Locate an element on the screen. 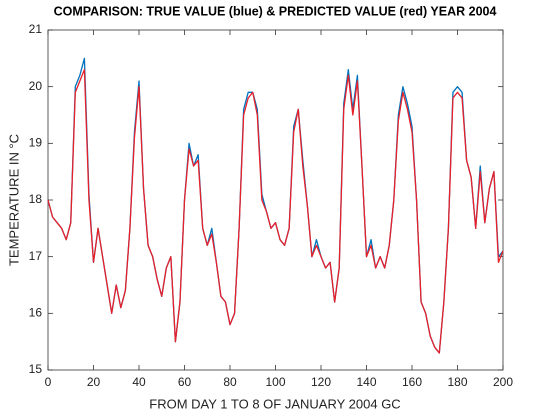 This screenshot has height=418, width=550. x-tick-label: 180 is located at coordinates (457, 382).